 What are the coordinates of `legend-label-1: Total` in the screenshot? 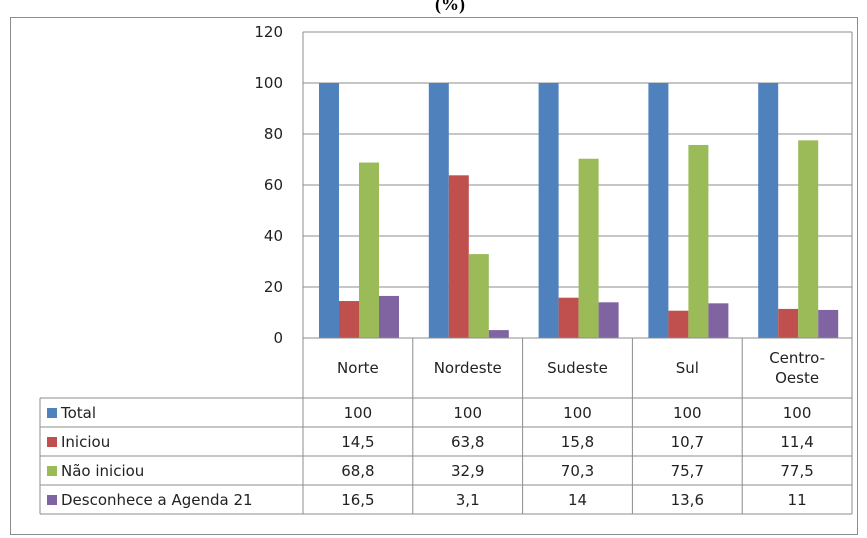 It's located at (78, 413).